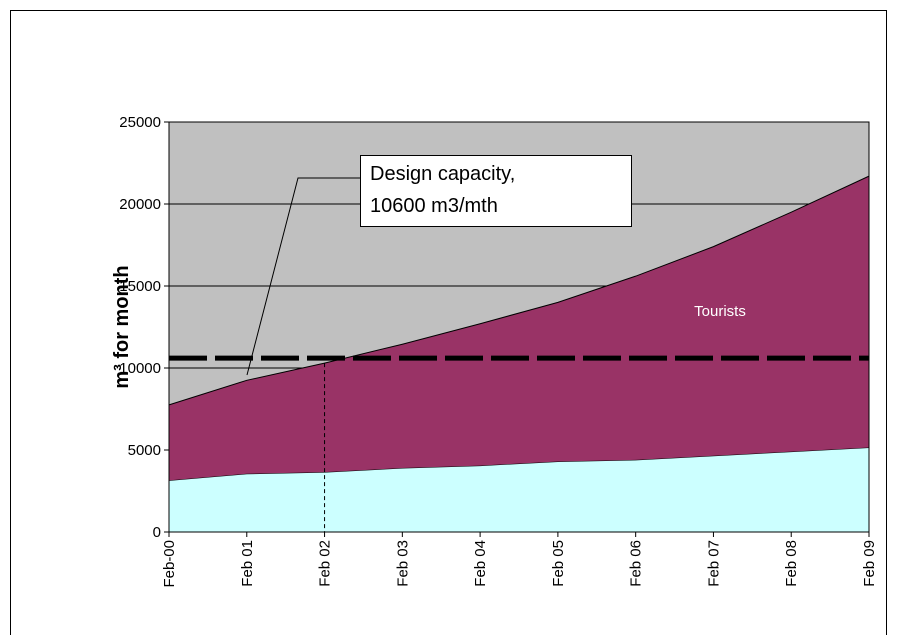 The height and width of the screenshot is (635, 897). What do you see at coordinates (480, 563) in the screenshot?
I see `x-tick-label: Feb 04` at bounding box center [480, 563].